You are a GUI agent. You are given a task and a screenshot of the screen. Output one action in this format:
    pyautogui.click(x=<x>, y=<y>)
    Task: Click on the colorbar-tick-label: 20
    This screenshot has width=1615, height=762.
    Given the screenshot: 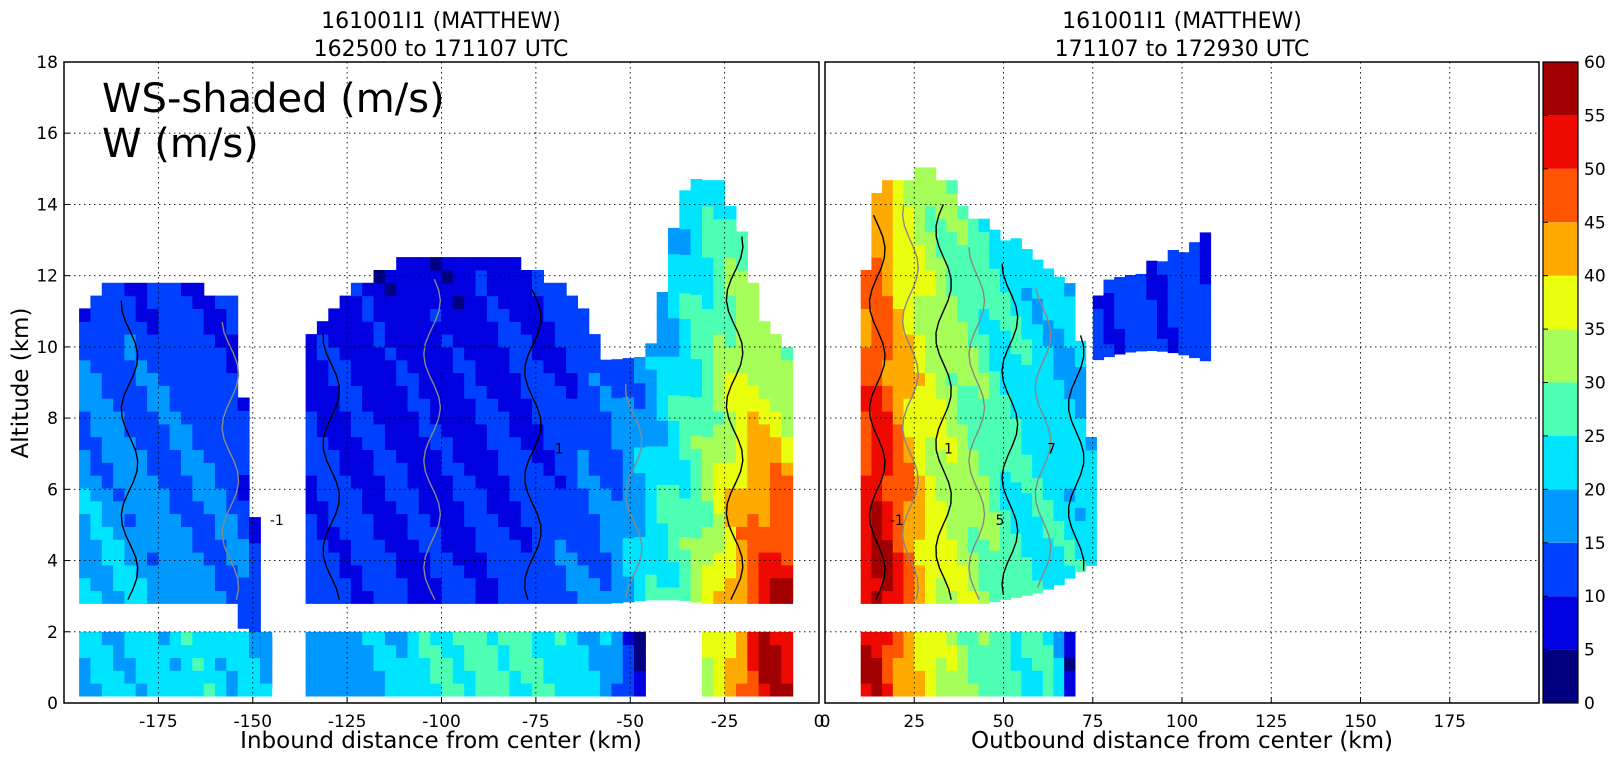 What is the action you would take?
    pyautogui.click(x=1595, y=490)
    